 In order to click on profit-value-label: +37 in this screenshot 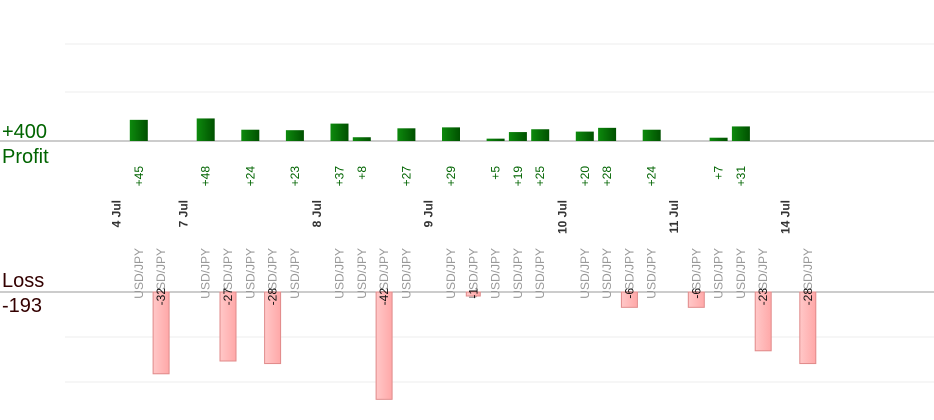, I will do `click(340, 176)`.